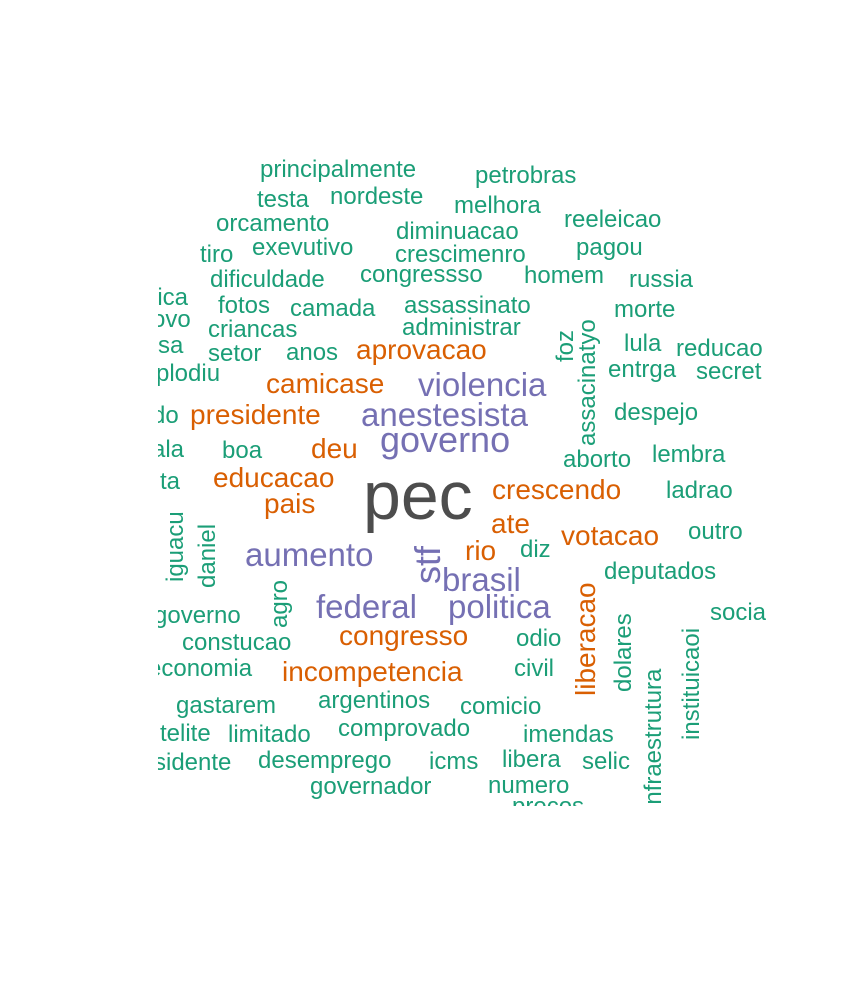  I want to click on word-nordeste: nordeste, so click(377, 196).